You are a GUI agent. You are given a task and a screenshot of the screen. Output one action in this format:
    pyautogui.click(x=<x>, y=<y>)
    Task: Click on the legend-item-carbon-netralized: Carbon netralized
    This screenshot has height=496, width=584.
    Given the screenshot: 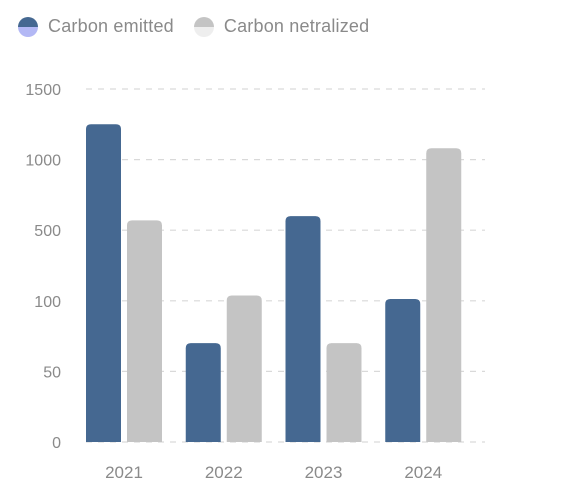 What is the action you would take?
    pyautogui.click(x=281, y=26)
    